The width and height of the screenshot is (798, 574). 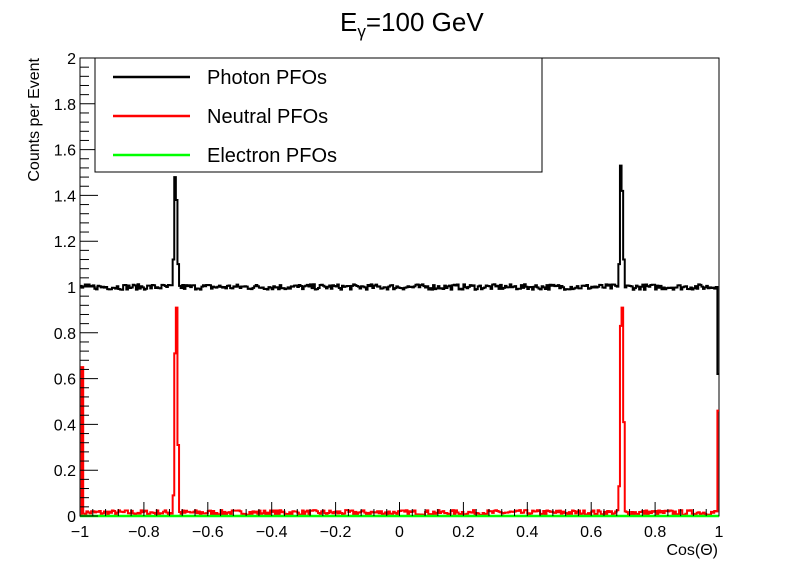 What do you see at coordinates (71, 517) in the screenshot?
I see `y-tick-label: 0` at bounding box center [71, 517].